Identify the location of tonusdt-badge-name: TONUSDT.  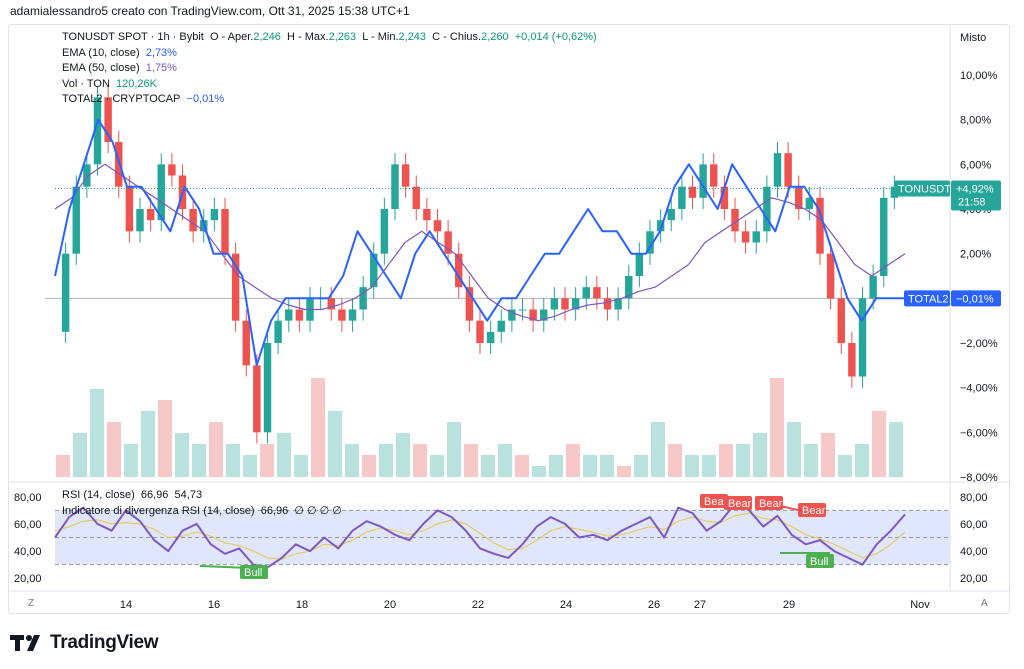
(924, 189).